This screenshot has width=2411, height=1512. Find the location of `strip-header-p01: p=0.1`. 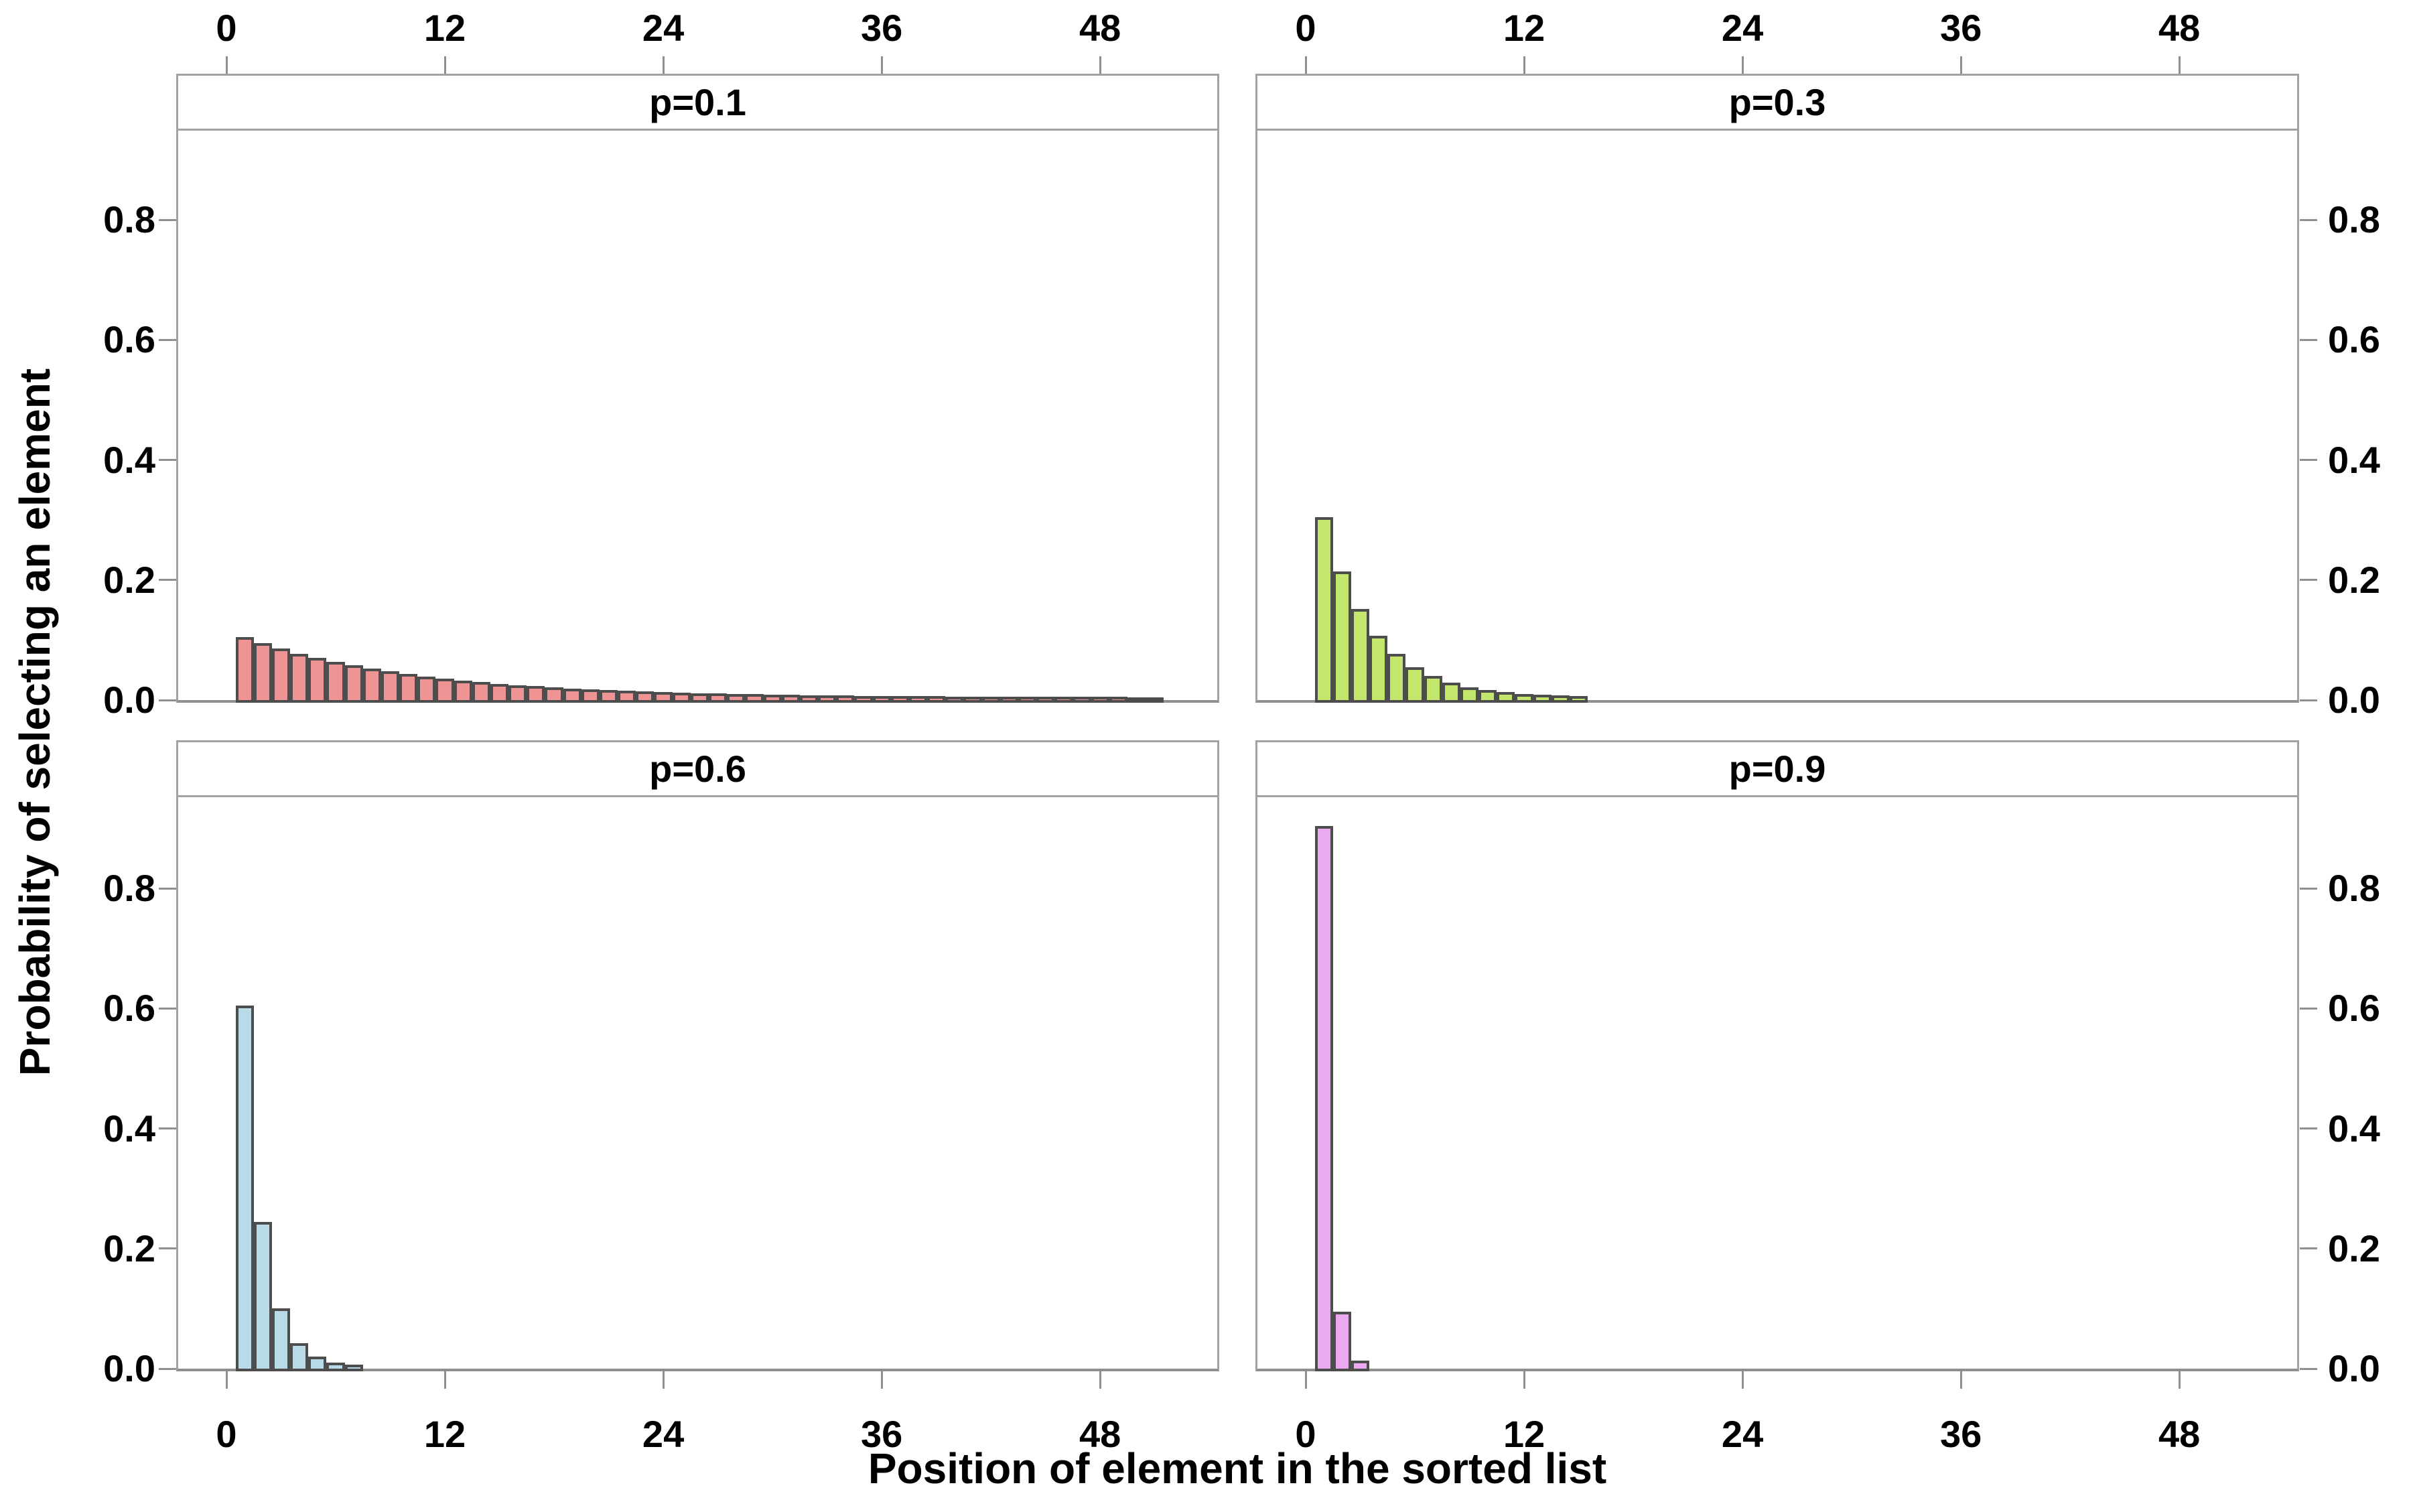

strip-header-p01: p=0.1 is located at coordinates (697, 103).